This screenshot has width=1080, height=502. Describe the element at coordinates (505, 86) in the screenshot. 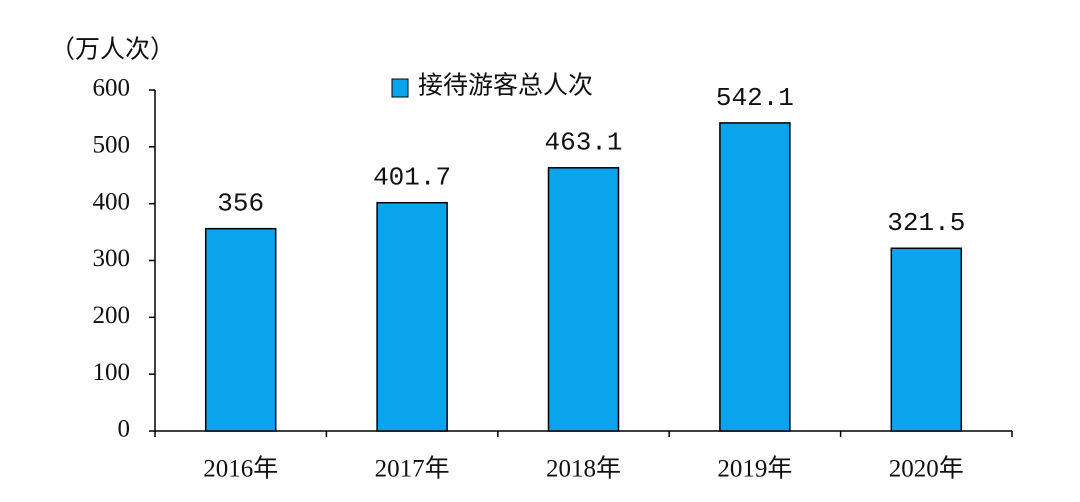

I see `legend-label: 接待游客总人次` at that location.